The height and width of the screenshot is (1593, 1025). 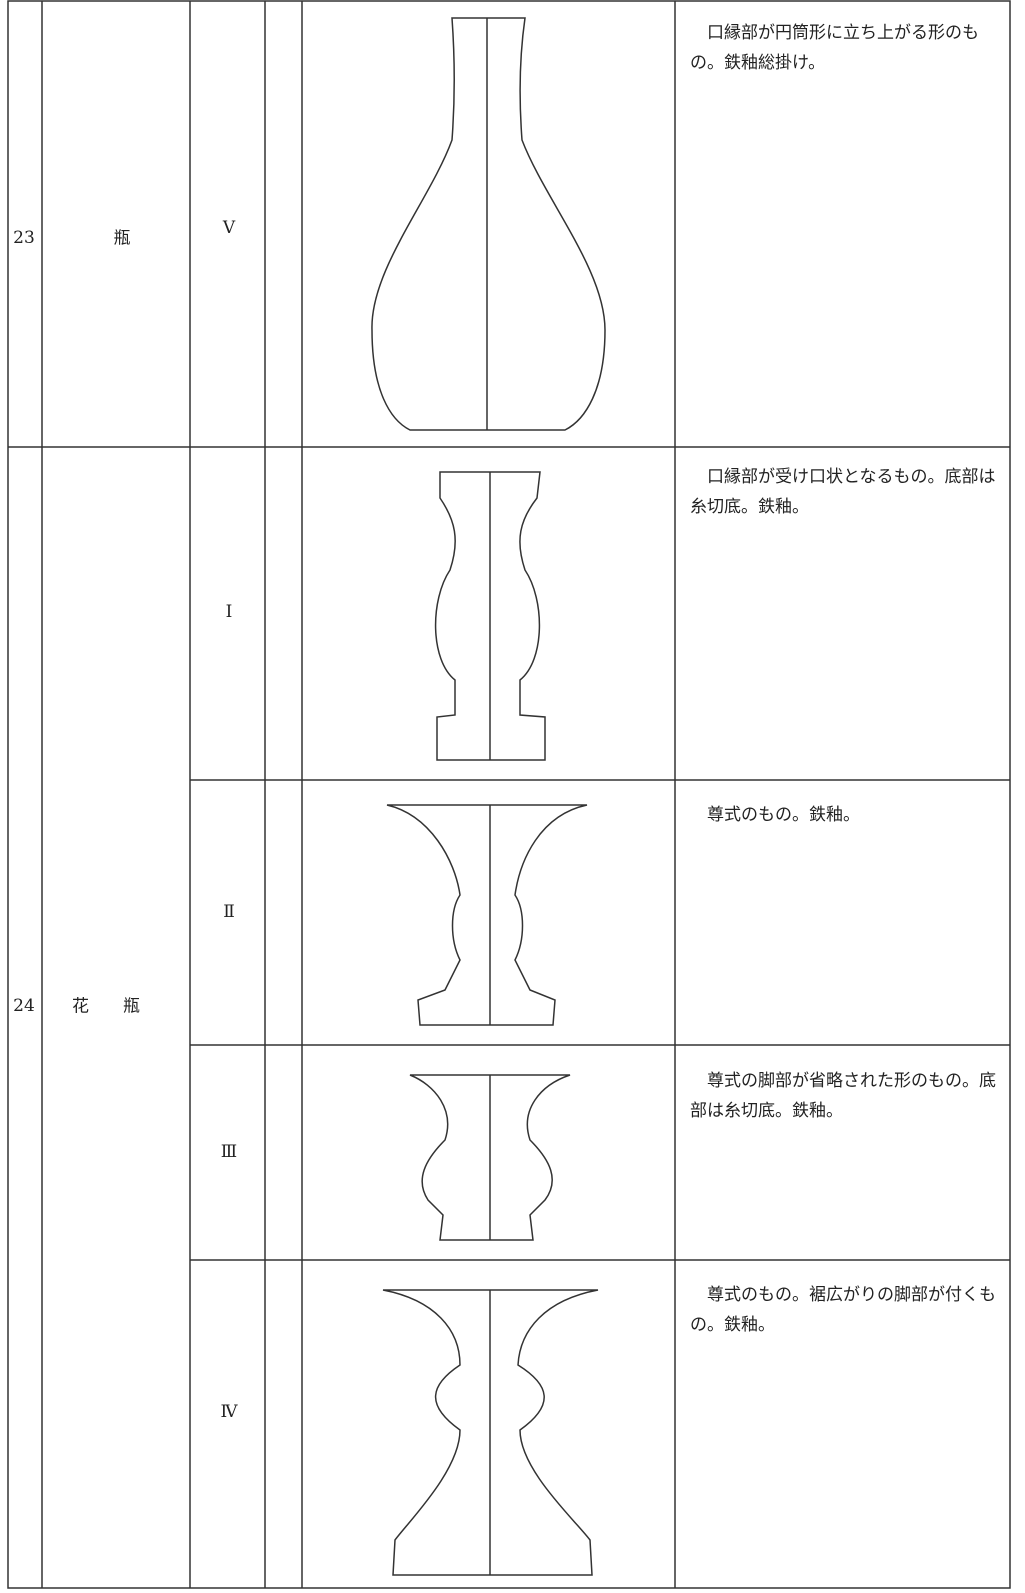 I want to click on item-number: 23, so click(x=24, y=238).